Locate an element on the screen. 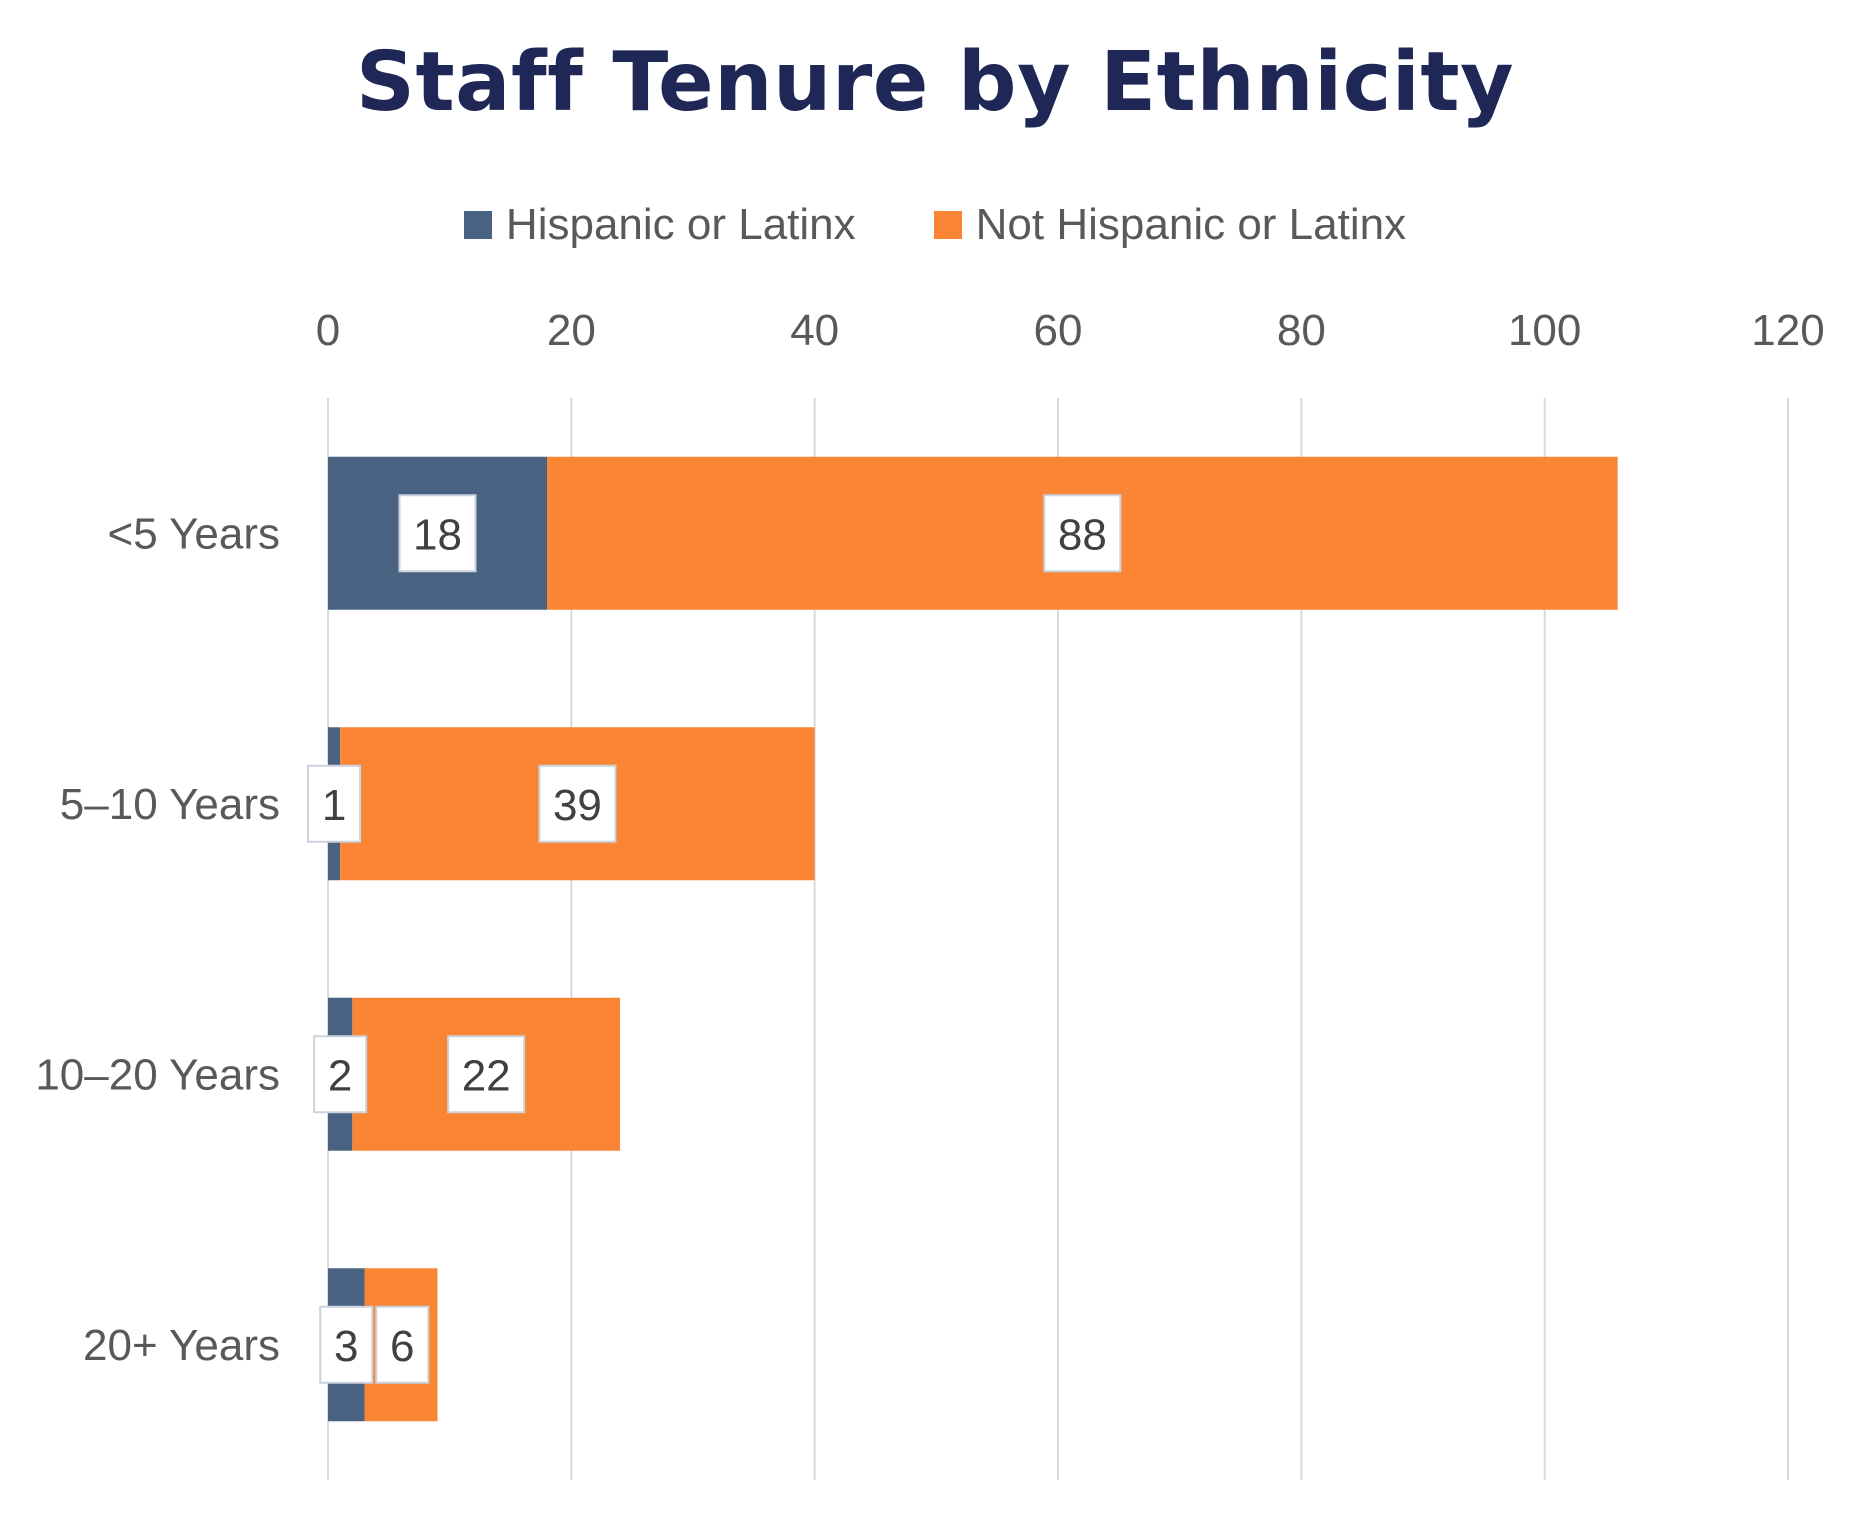 The width and height of the screenshot is (1870, 1518). legend-label-hispanic: Hispanic or Latinx is located at coordinates (680, 224).